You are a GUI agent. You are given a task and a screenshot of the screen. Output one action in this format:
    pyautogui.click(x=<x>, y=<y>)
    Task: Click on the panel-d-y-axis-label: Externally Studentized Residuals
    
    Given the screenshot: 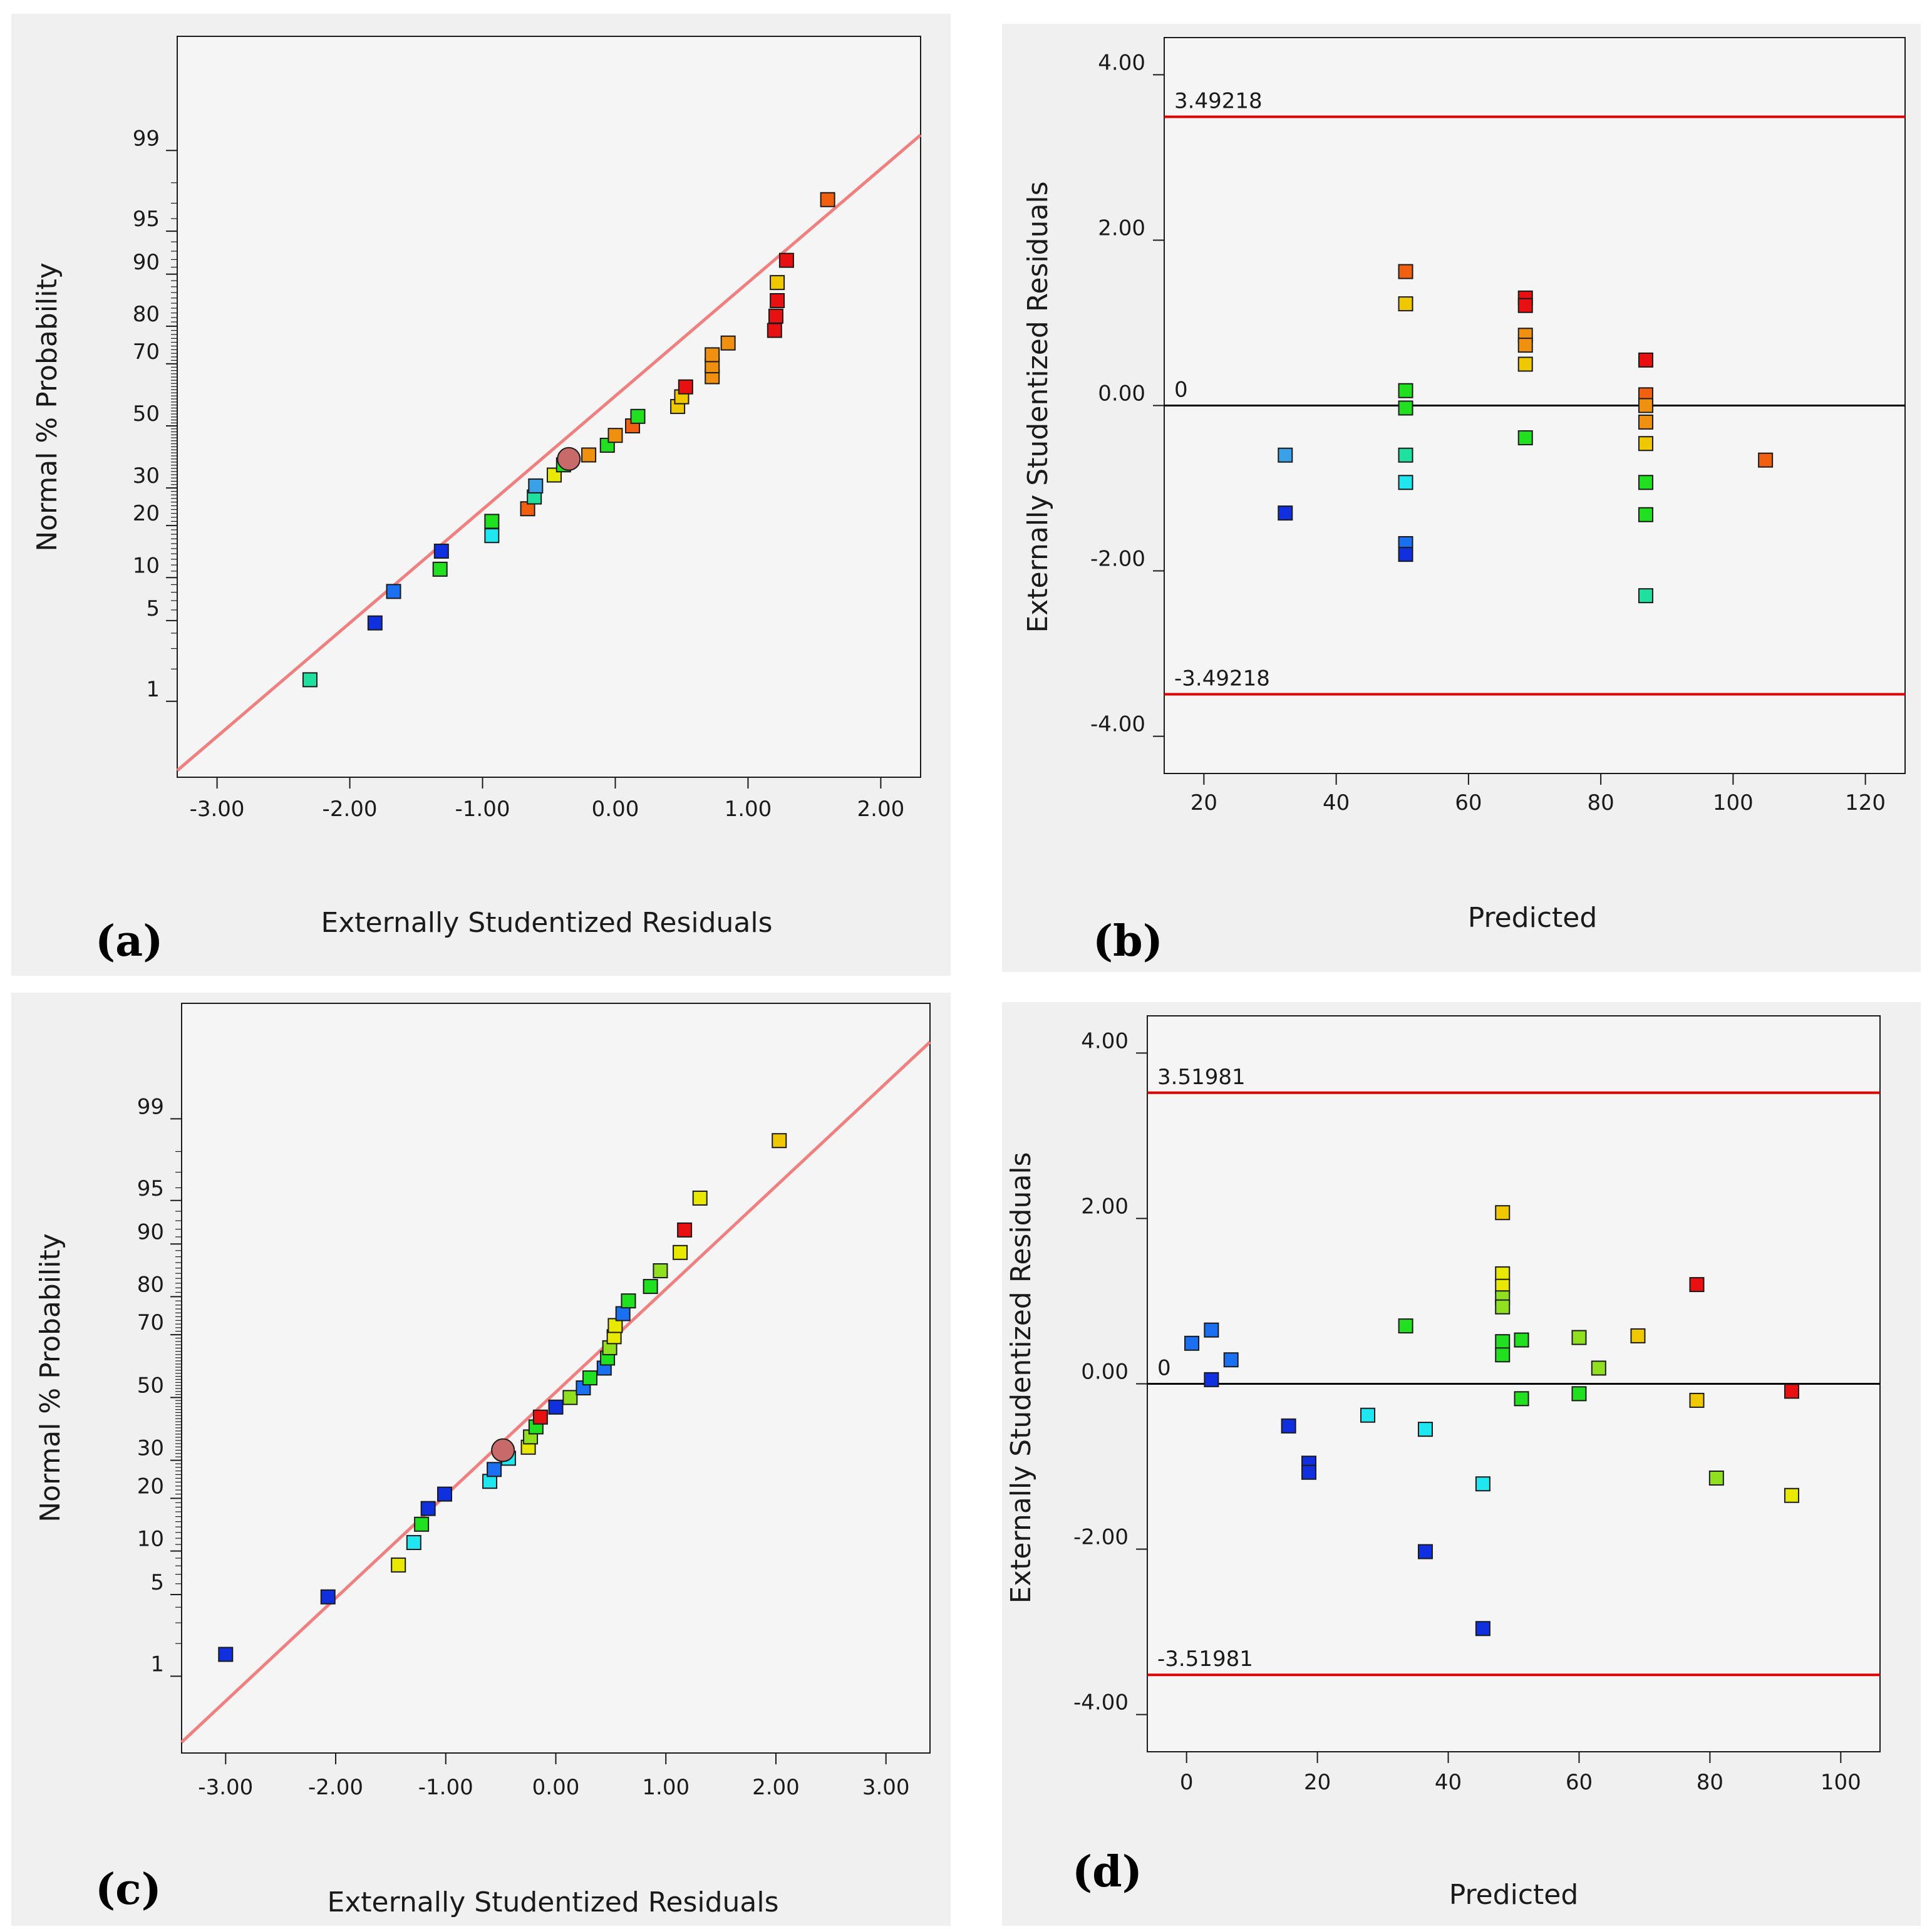 What is the action you would take?
    pyautogui.click(x=1021, y=1377)
    